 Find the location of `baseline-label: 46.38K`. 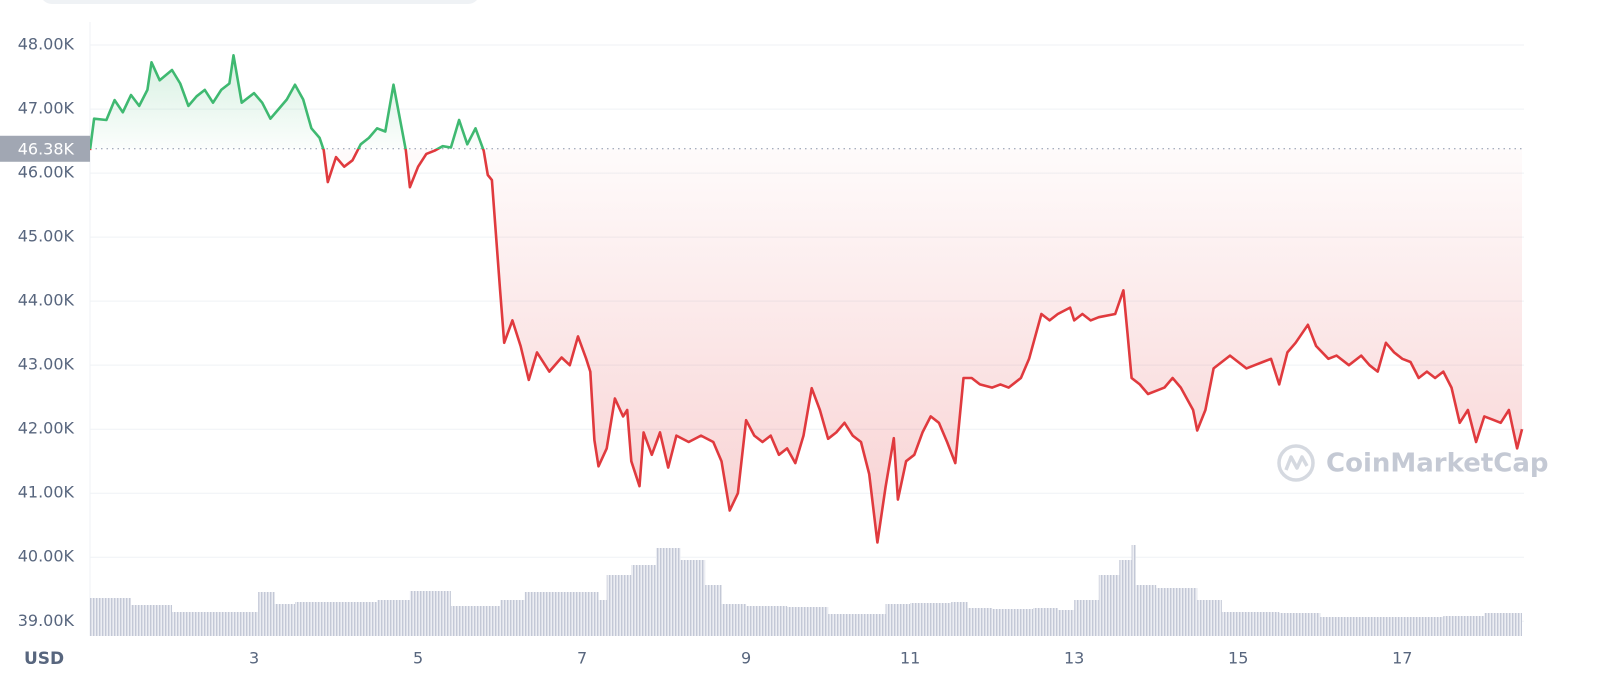

baseline-label: 46.38K is located at coordinates (46, 148).